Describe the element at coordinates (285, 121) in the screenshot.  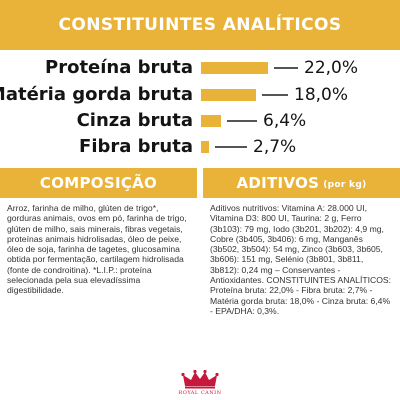
I see `nutrient-value: 6,4%` at that location.